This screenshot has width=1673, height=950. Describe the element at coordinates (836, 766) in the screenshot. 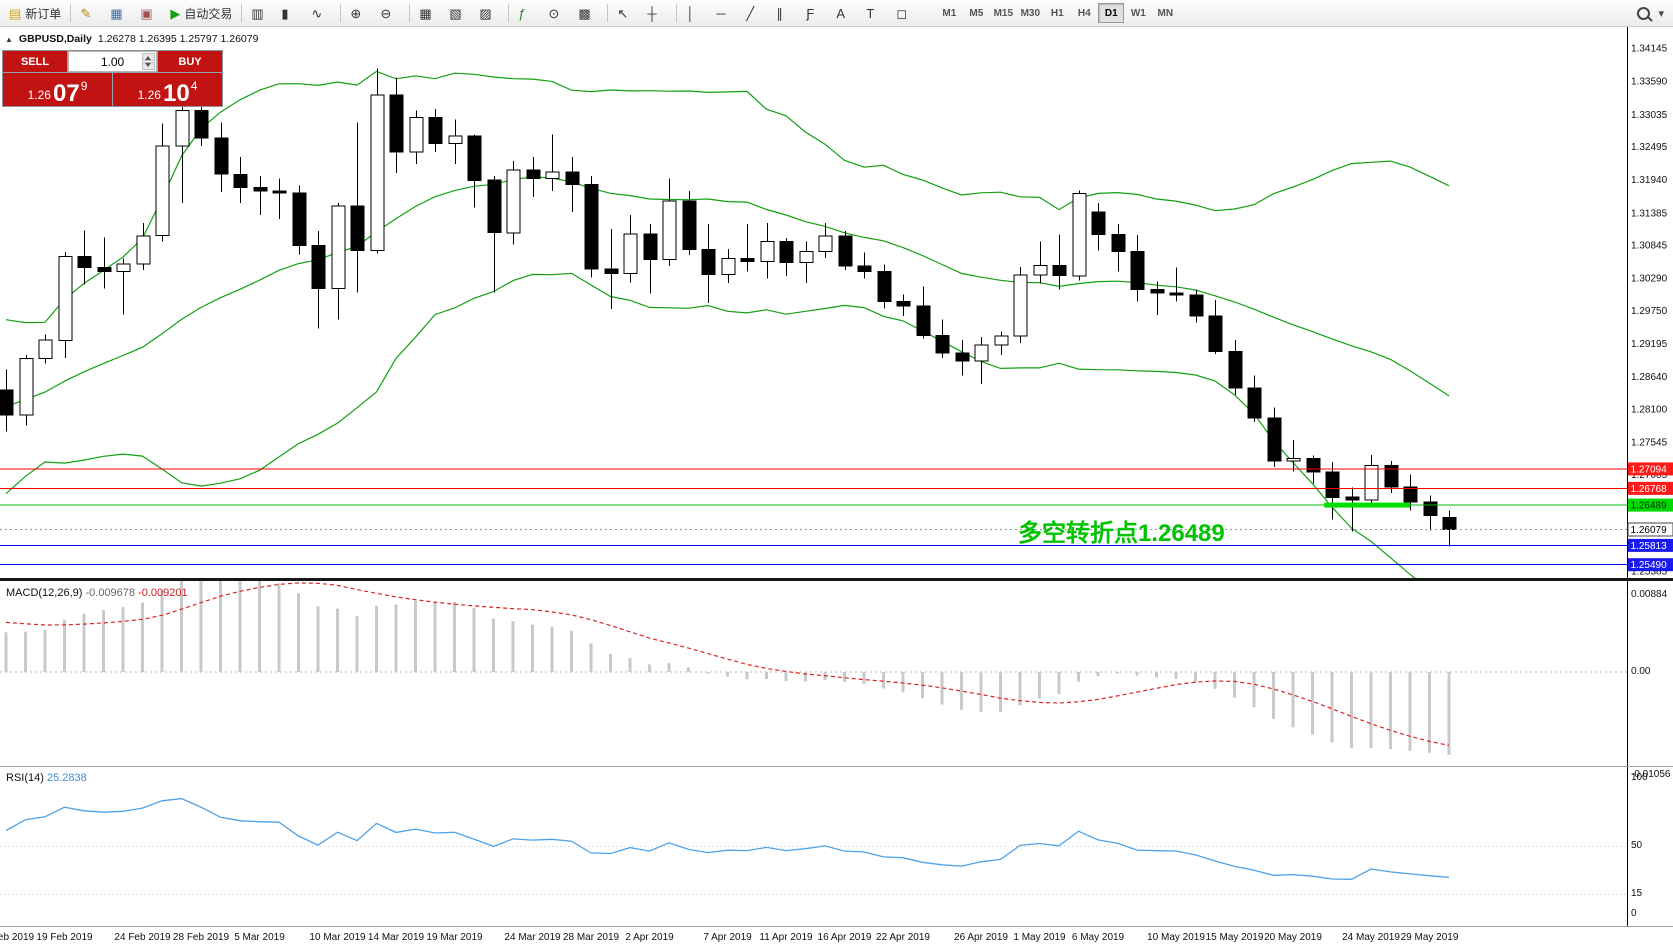

I see `panel-separator-macd` at that location.